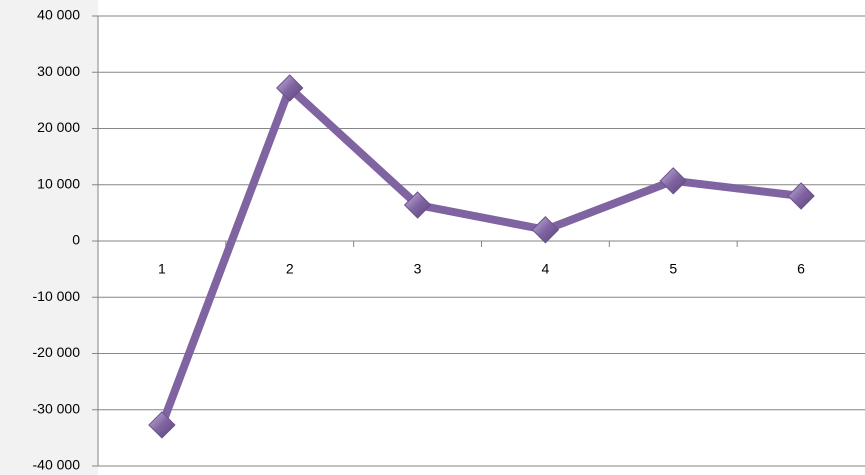 The height and width of the screenshot is (475, 865). I want to click on x-tick-label: 2, so click(290, 269).